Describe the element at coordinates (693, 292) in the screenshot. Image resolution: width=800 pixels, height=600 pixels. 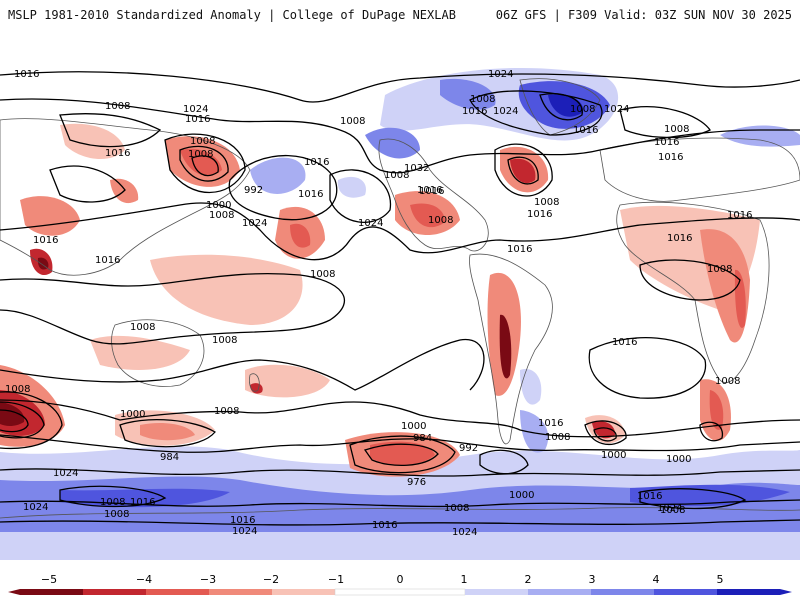
I see `africa-coast` at that location.